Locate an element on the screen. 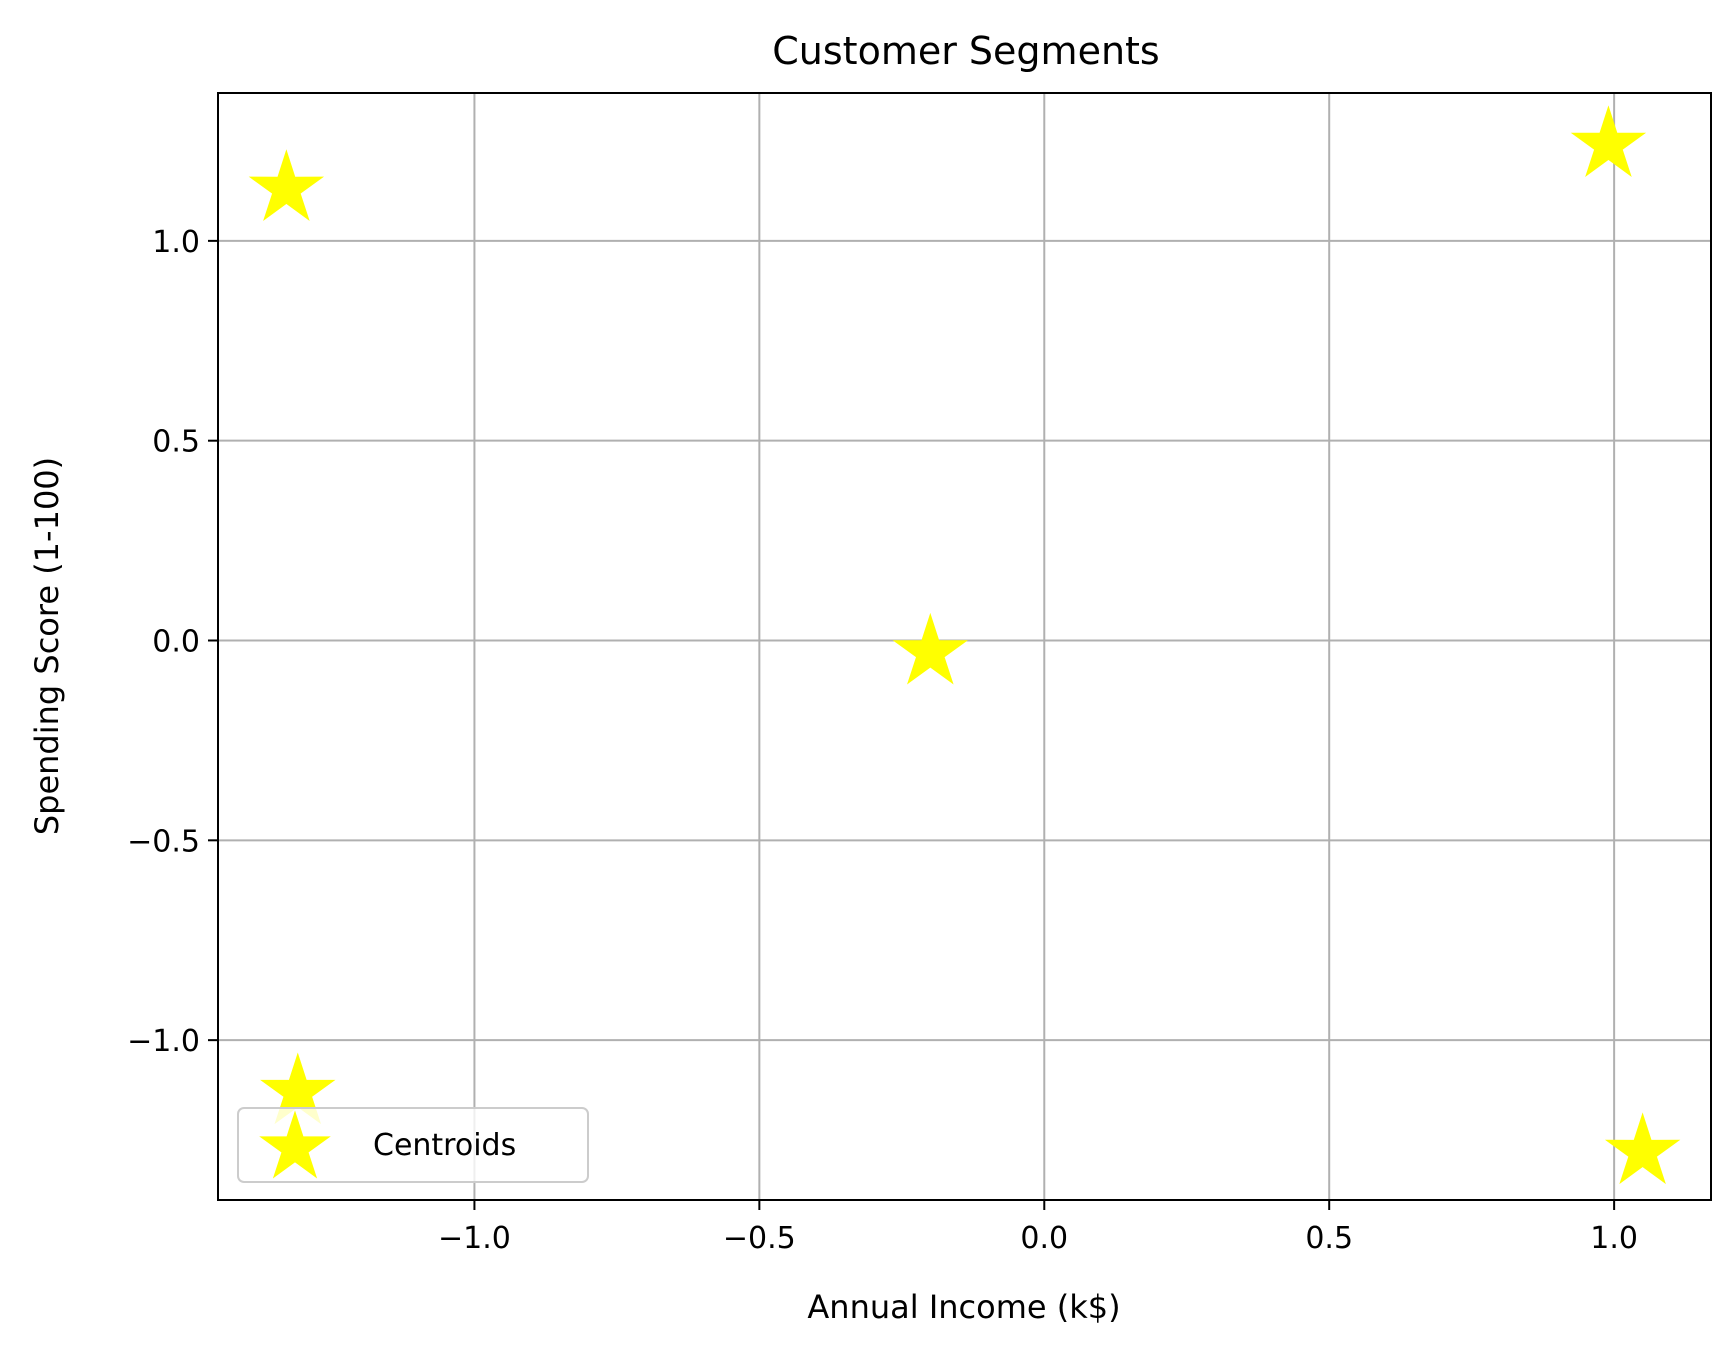 The image size is (1734, 1357). y-axis-label: Spending Score (1-100) is located at coordinates (47, 646).